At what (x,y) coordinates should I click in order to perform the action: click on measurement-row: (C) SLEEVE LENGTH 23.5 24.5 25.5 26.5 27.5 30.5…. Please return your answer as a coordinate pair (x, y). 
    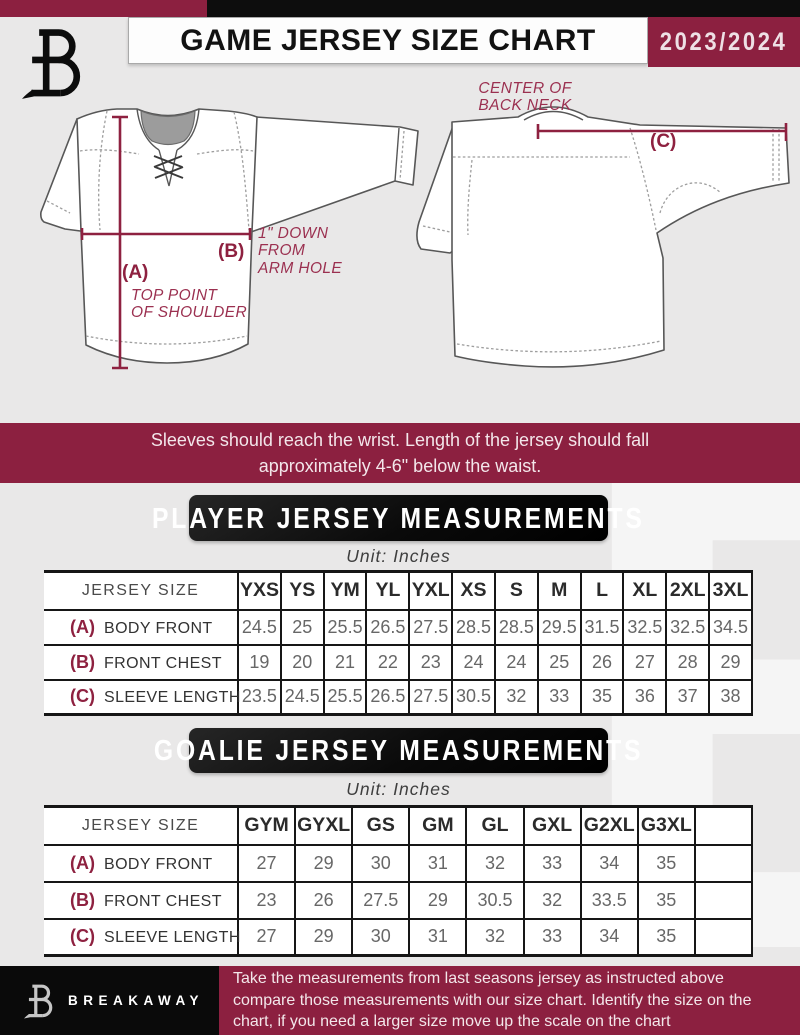
    Looking at the image, I should click on (398, 697).